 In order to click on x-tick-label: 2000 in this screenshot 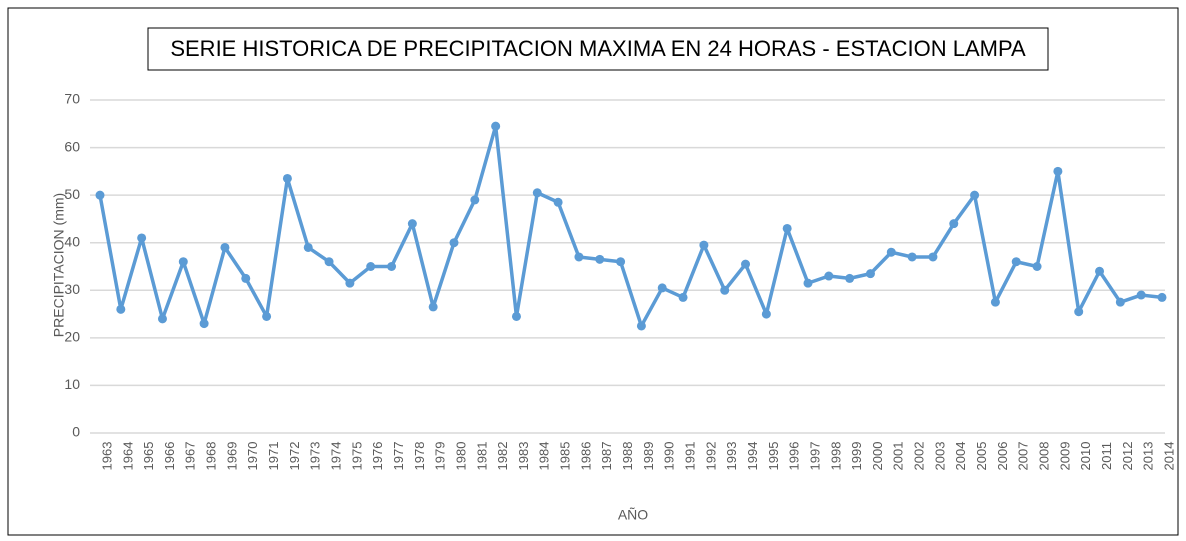, I will do `click(877, 456)`.